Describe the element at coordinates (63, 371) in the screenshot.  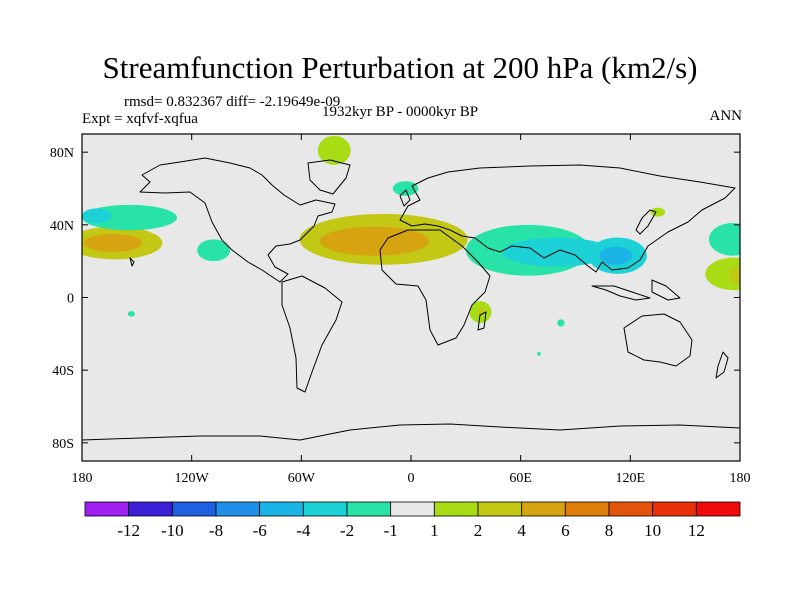
I see `y-tick-label-3: 40S` at that location.